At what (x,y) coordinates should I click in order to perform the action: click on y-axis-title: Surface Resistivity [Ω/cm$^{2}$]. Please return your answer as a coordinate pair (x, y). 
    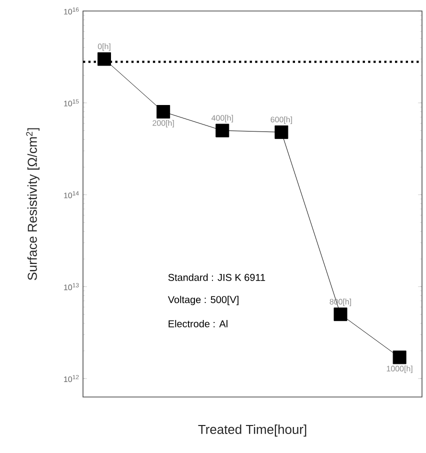
    Looking at the image, I should click on (33, 204).